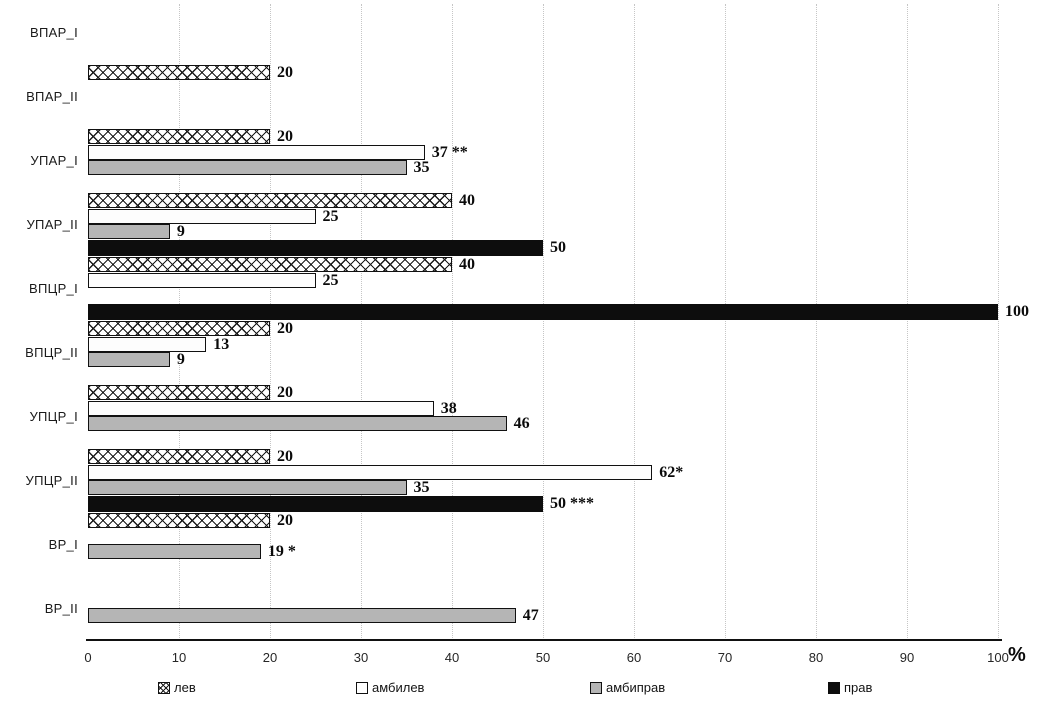 This screenshot has height=708, width=1047. What do you see at coordinates (51, 352) in the screenshot?
I see `category-label: ВПЦР_II` at bounding box center [51, 352].